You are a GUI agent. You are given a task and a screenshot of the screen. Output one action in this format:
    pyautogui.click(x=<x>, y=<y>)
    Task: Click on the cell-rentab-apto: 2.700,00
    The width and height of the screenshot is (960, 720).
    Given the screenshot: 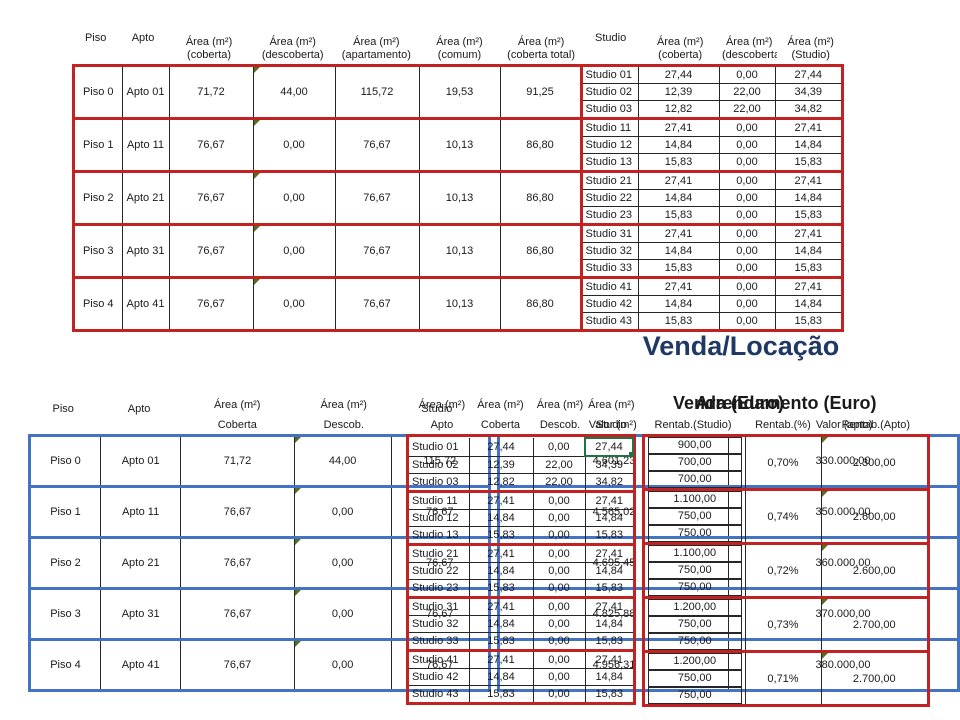 What is the action you would take?
    pyautogui.click(x=873, y=677)
    